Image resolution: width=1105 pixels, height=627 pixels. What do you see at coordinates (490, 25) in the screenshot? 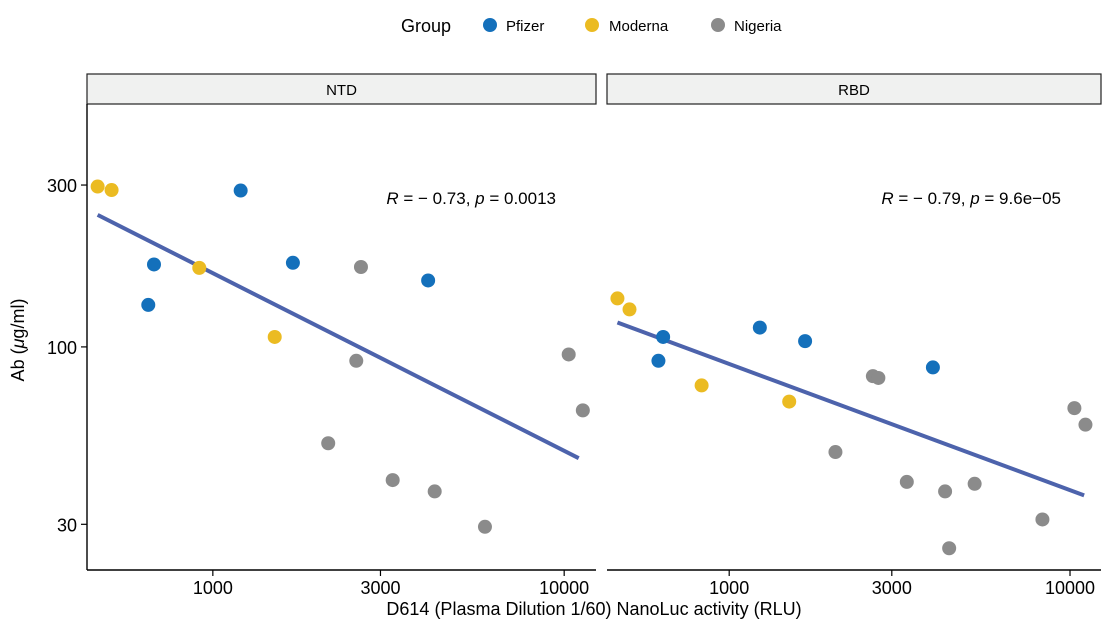
I see `legend-key-pfizer` at bounding box center [490, 25].